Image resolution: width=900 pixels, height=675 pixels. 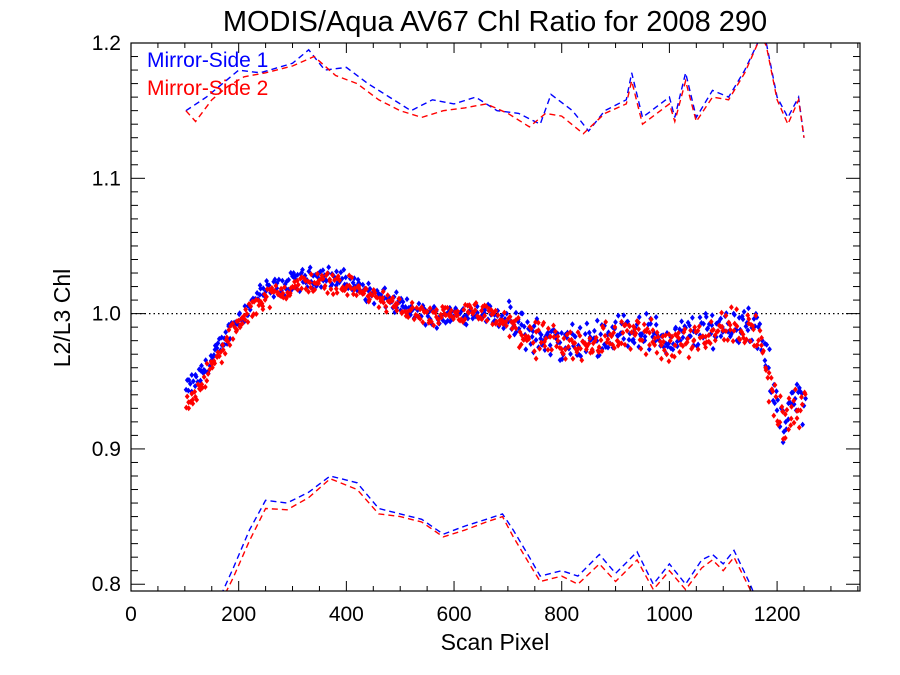 I want to click on x-tick-label: 400, so click(x=346, y=614).